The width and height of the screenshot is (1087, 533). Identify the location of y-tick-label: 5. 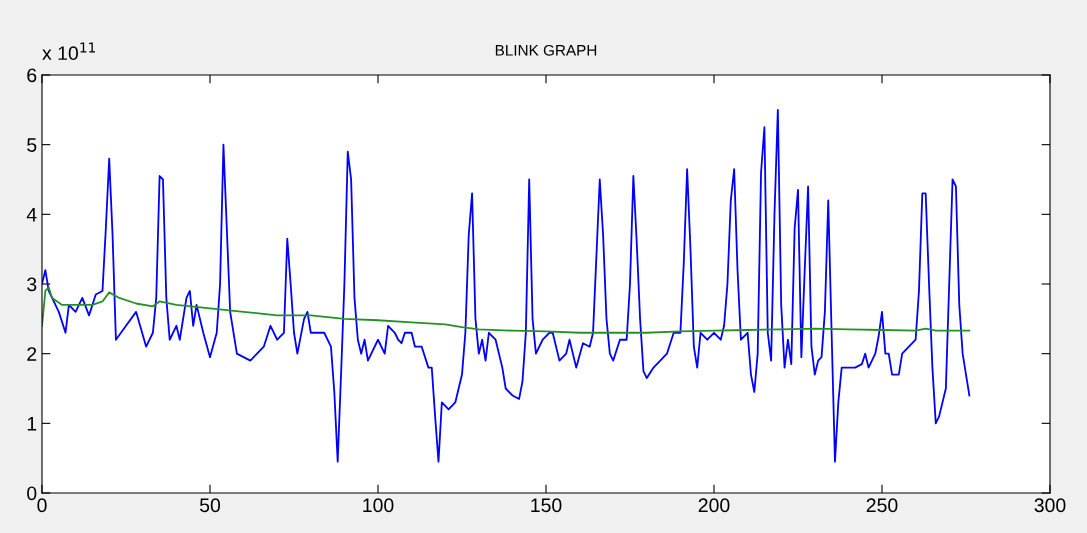
(32, 145).